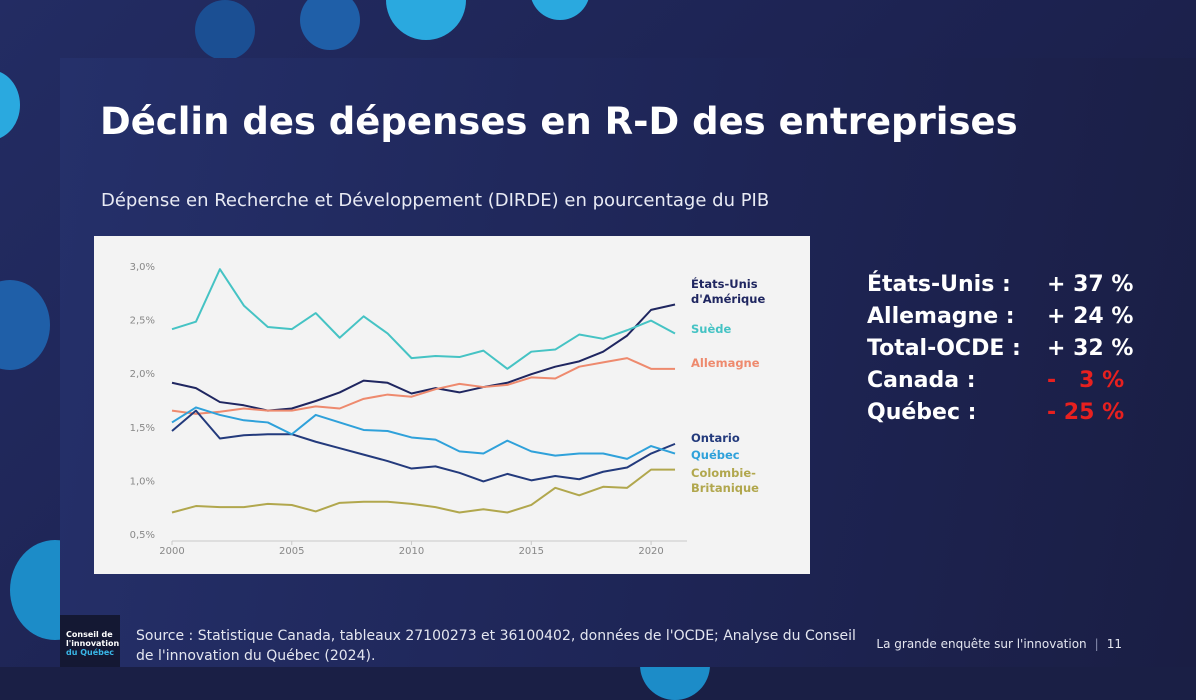  What do you see at coordinates (1090, 348) in the screenshot?
I see `stat-value: + 32 %` at bounding box center [1090, 348].